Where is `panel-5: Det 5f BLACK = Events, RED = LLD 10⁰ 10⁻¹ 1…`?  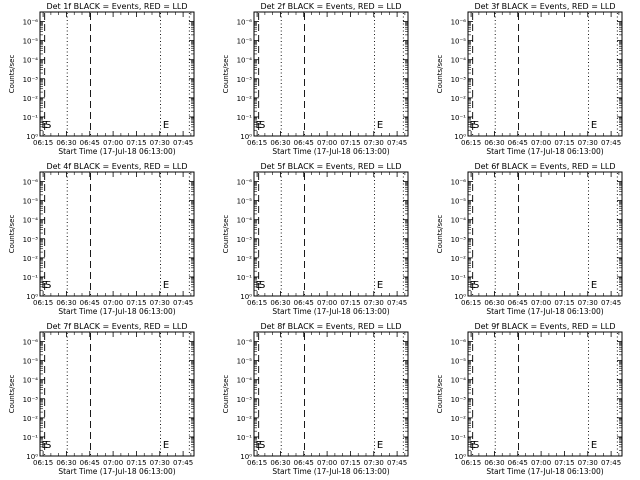 panel-5: Det 5f BLACK = Events, RED = LLD 10⁰ 10⁻¹ 1… is located at coordinates (315, 239).